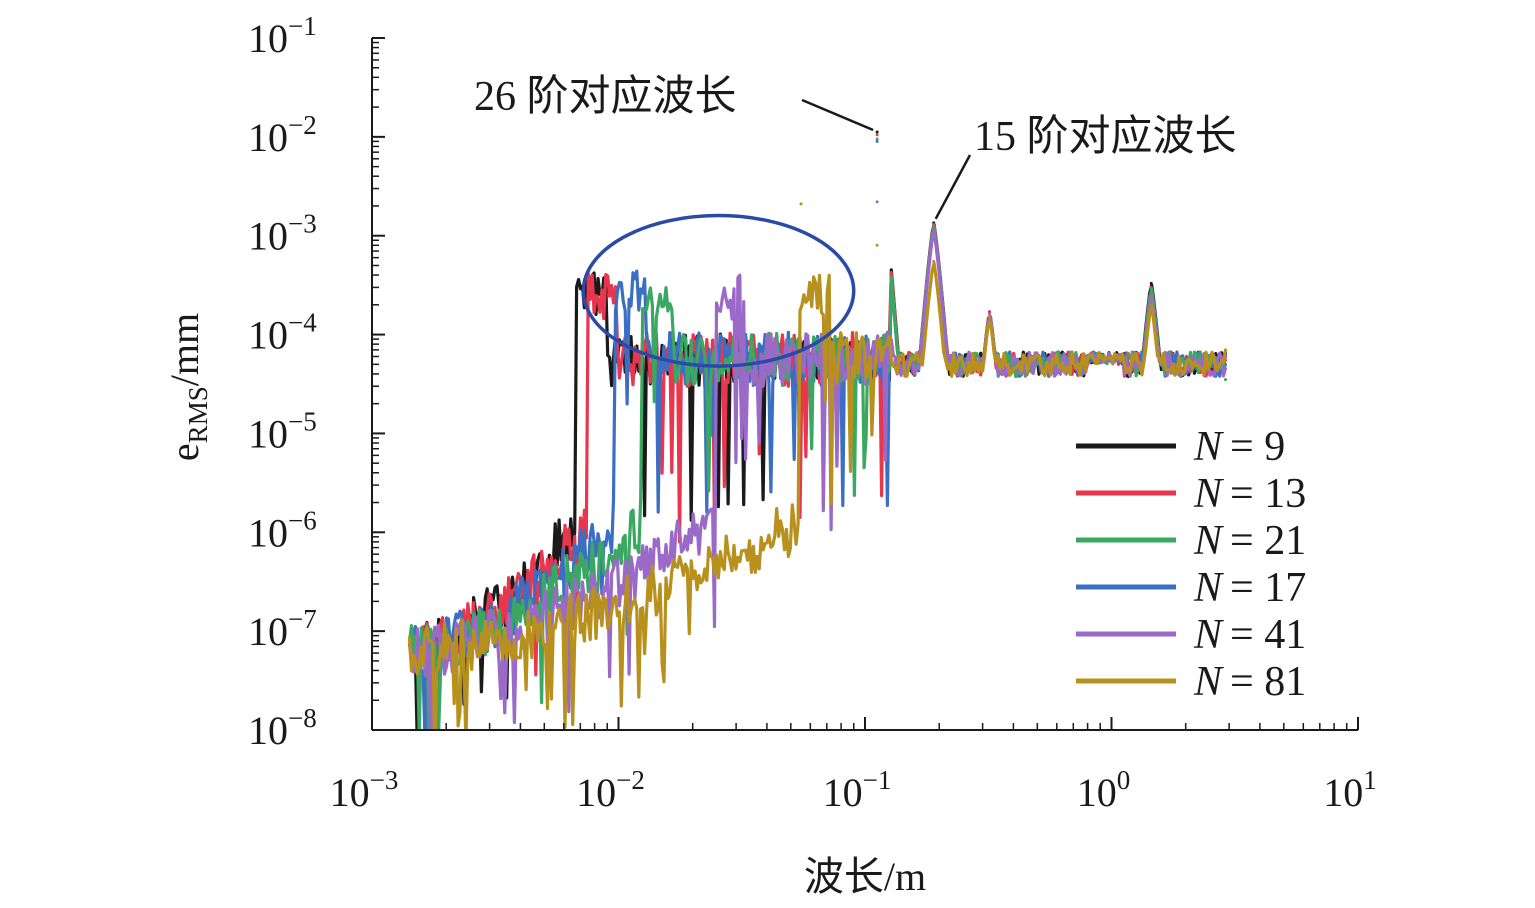  Describe the element at coordinates (282, 36) in the screenshot. I see `y-tick-label: 10⁻¹` at that location.